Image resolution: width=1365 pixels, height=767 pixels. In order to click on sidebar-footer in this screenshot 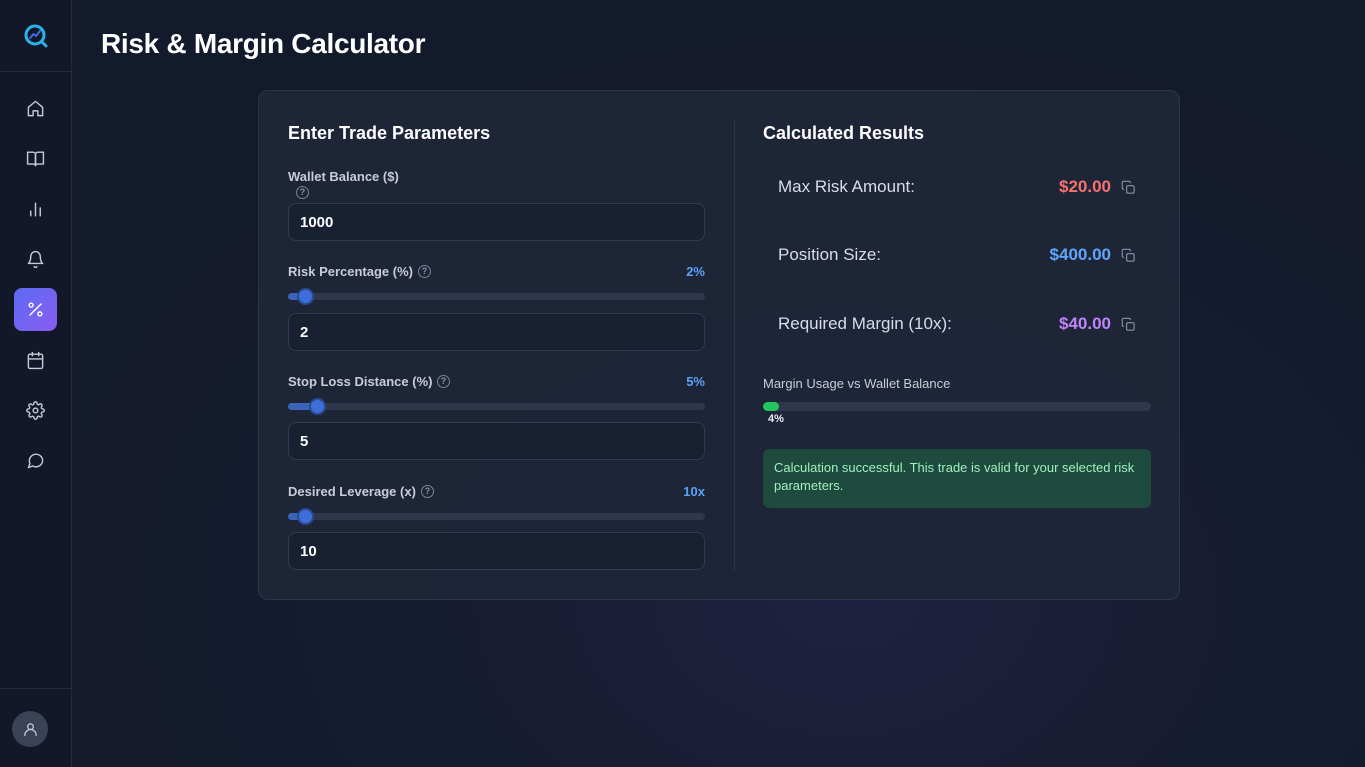, I will do `click(35, 727)`.